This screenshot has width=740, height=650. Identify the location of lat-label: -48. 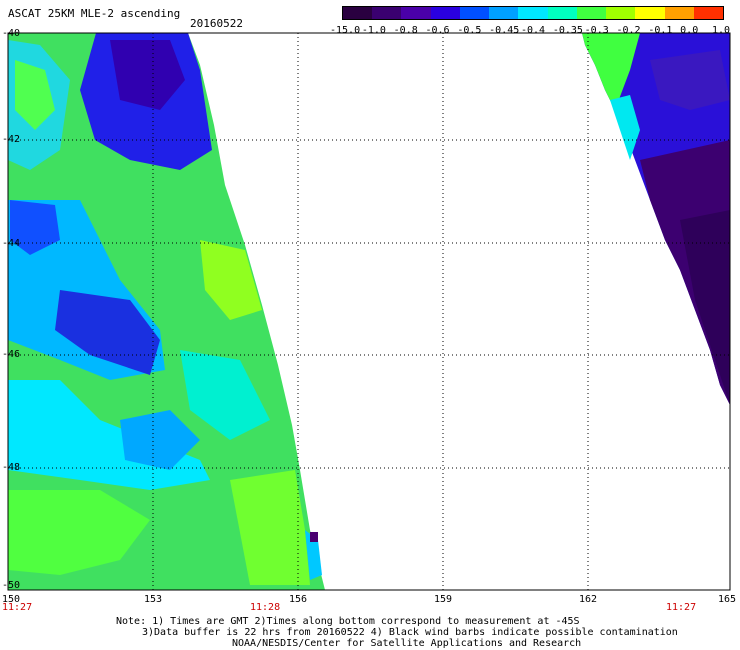
(11, 467).